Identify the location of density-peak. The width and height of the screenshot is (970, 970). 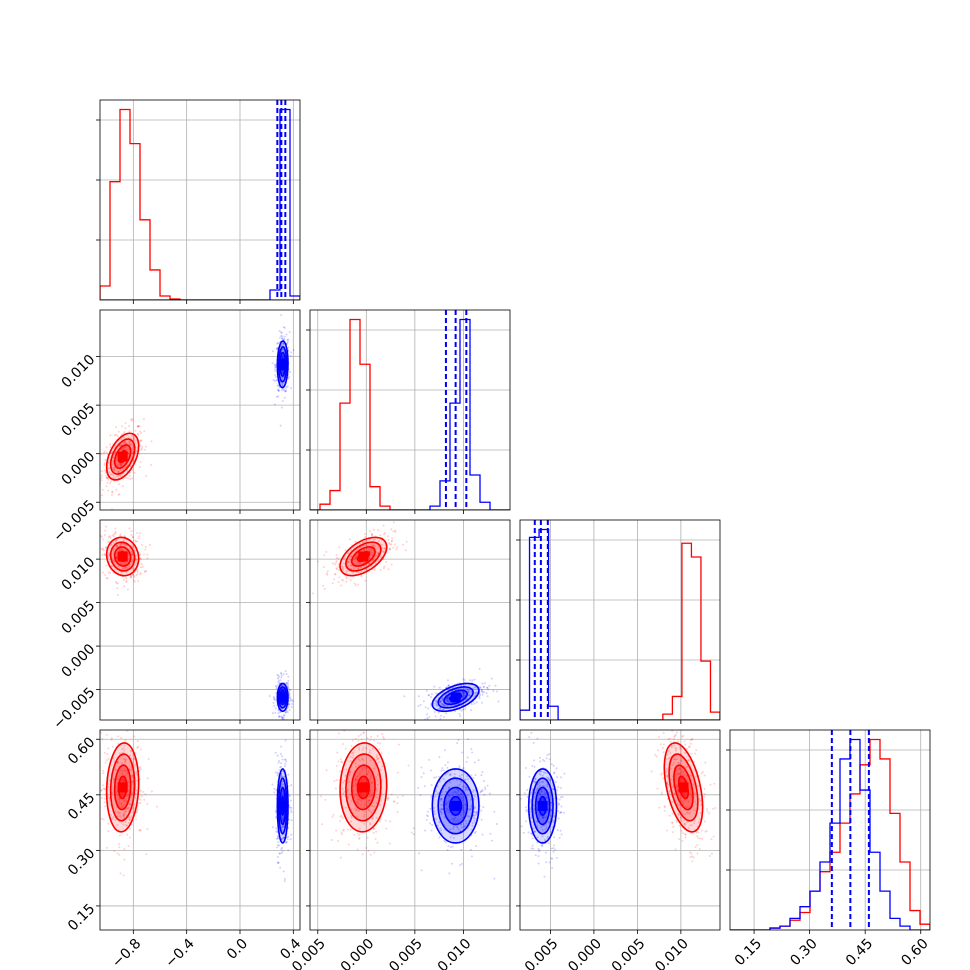
(122, 556).